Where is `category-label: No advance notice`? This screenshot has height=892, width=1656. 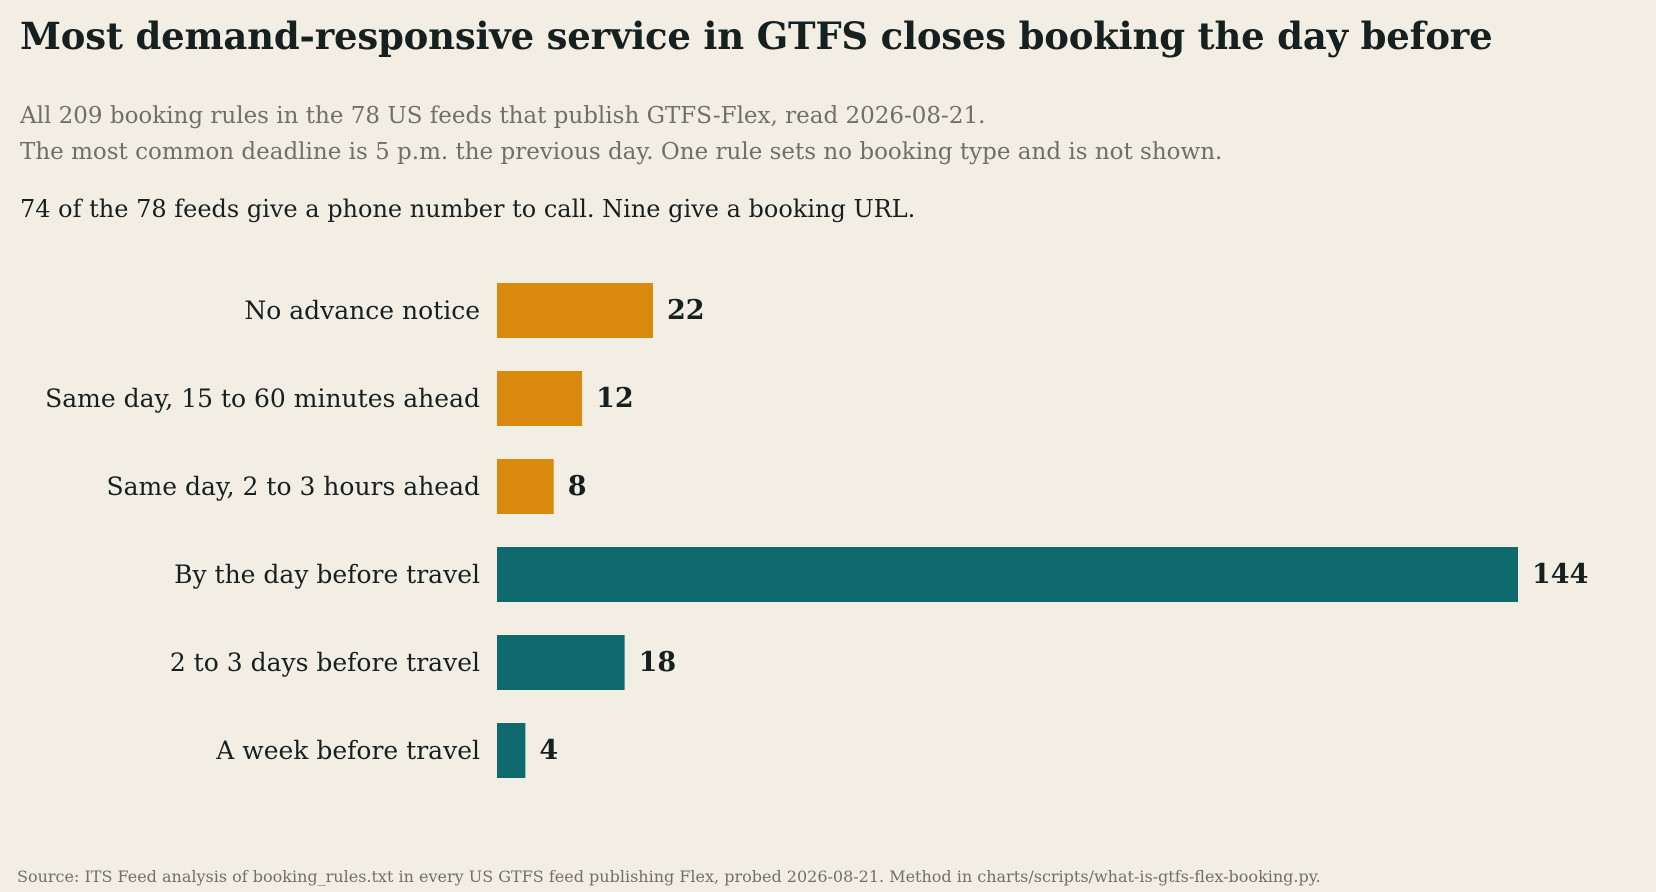
category-label: No advance notice is located at coordinates (362, 310).